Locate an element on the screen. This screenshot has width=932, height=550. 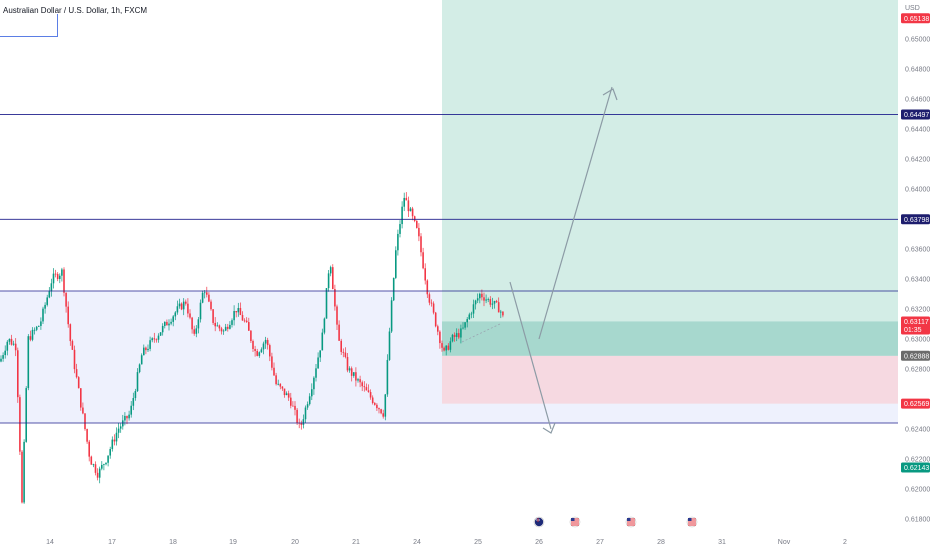
price-tick-label: 0.64200 is located at coordinates (917, 160).